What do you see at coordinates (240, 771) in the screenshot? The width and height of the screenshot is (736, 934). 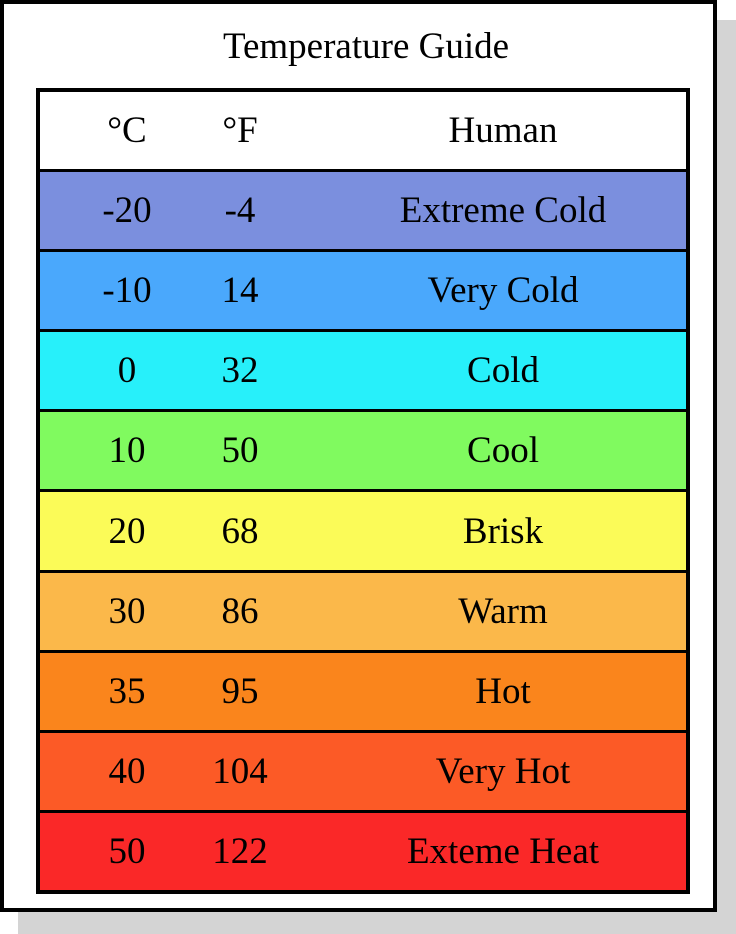 I see `fahrenheit-value: 104` at bounding box center [240, 771].